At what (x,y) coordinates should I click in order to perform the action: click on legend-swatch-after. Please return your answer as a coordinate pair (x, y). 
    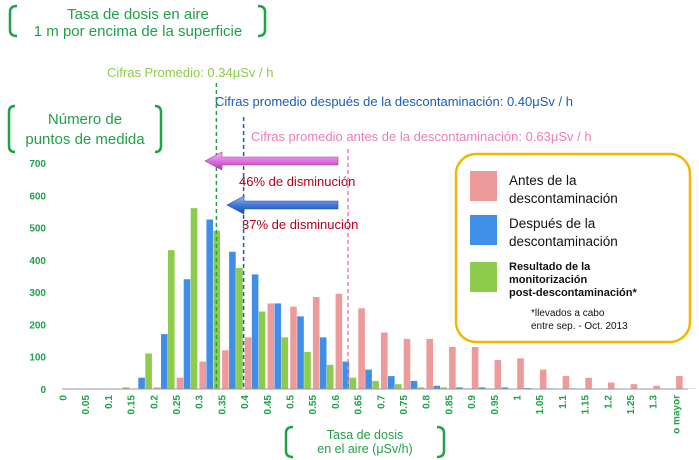
    Looking at the image, I should click on (483, 230).